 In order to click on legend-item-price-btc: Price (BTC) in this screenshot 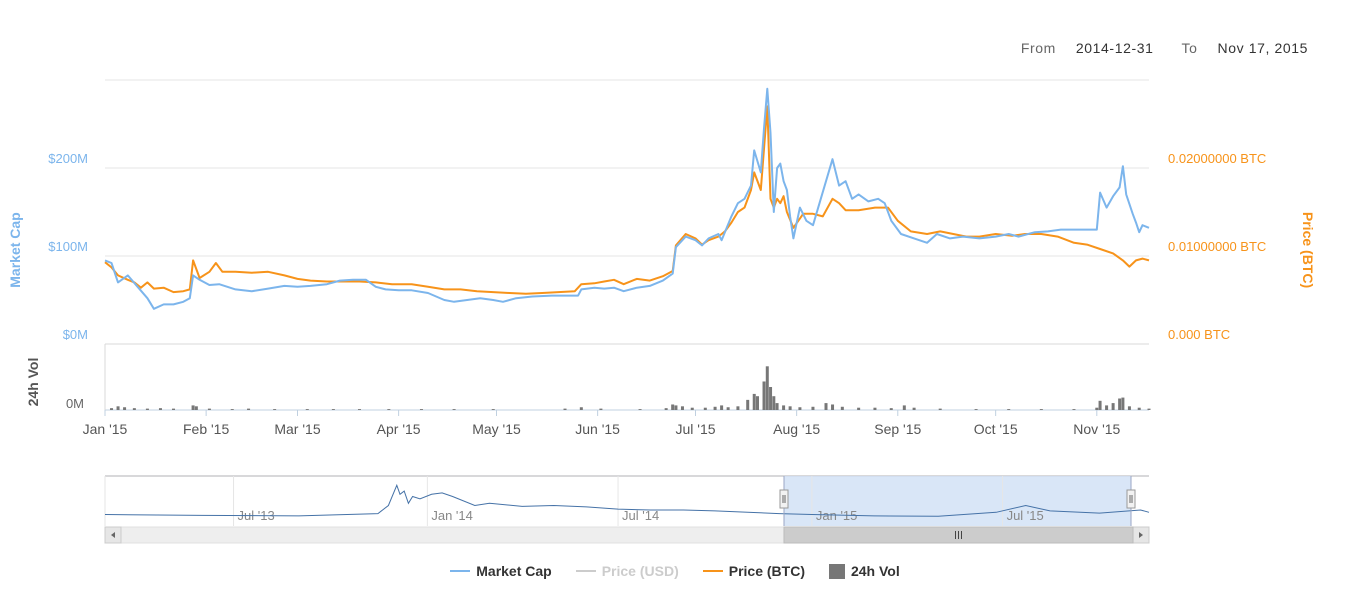, I will do `click(753, 571)`.